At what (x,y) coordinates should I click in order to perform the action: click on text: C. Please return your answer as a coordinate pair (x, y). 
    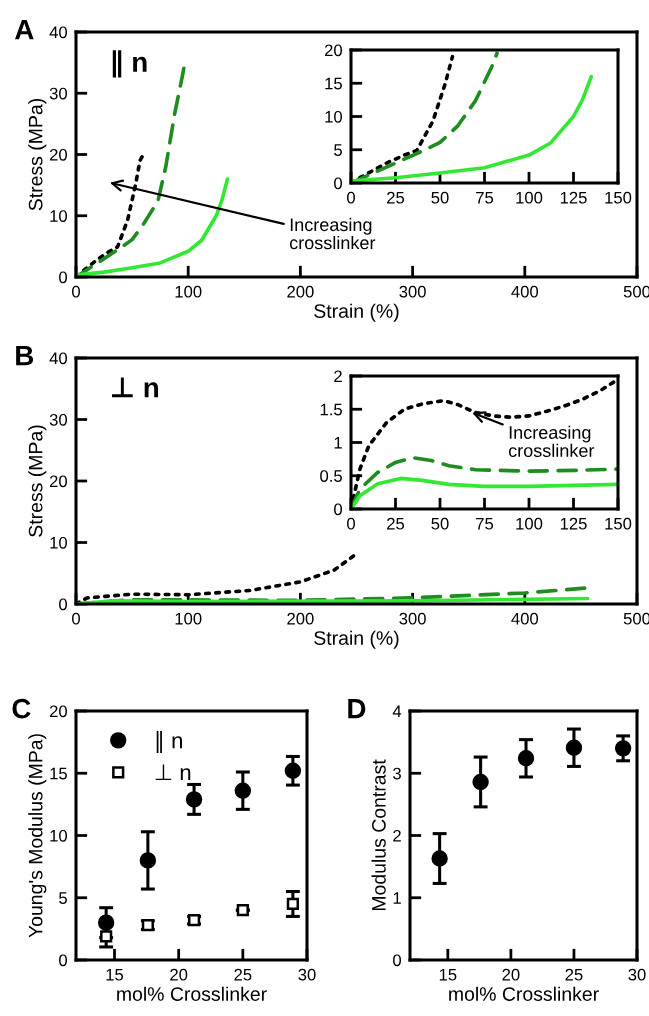
    Looking at the image, I should click on (21, 708).